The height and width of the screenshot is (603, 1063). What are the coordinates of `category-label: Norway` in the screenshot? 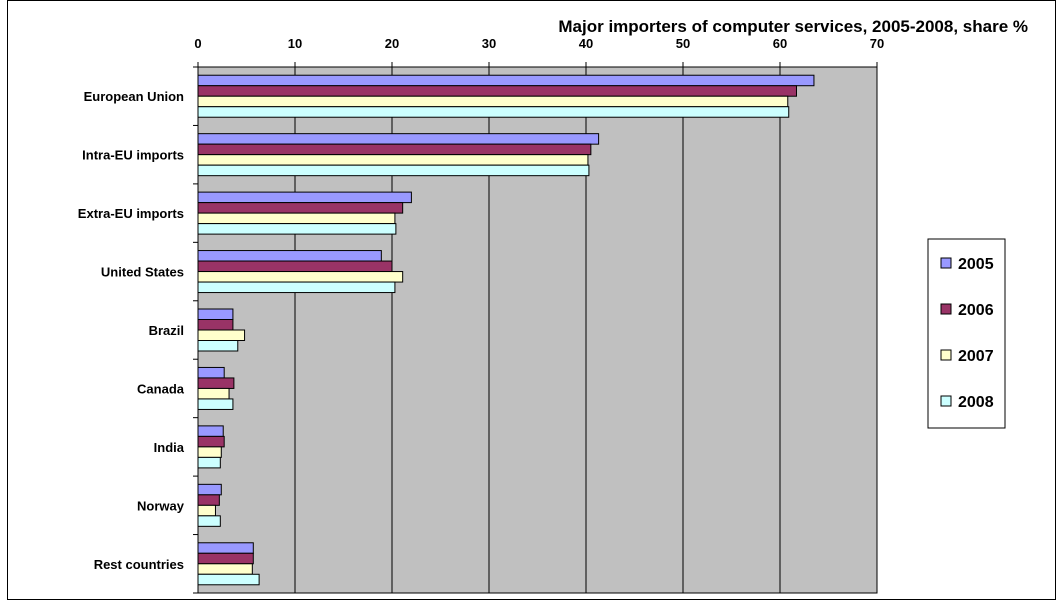 It's located at (161, 505).